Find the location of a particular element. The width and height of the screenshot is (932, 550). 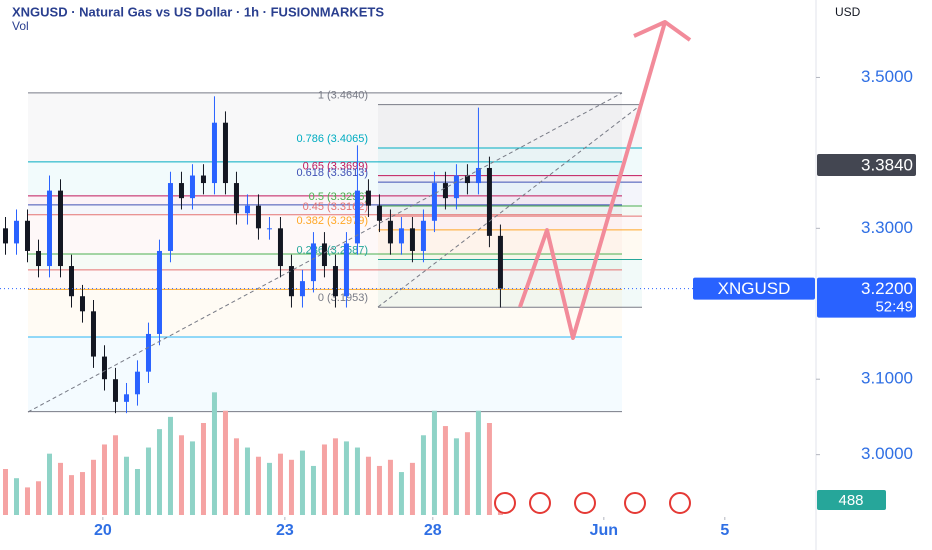

fib-label: 1 (3.4640) is located at coordinates (343, 96).